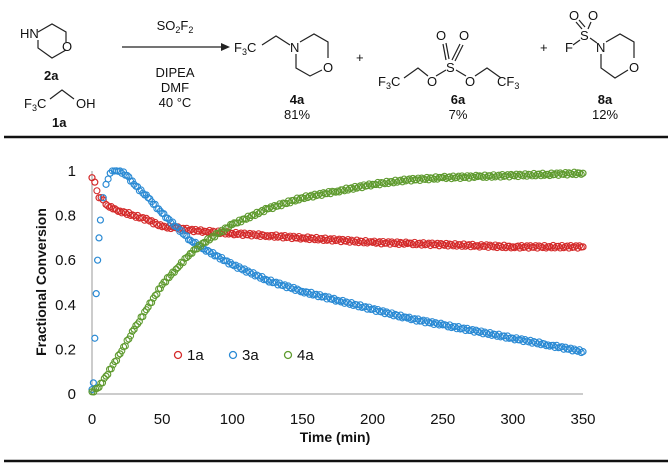 This screenshot has height=466, width=672. I want to click on atom-s: S, so click(450, 67).